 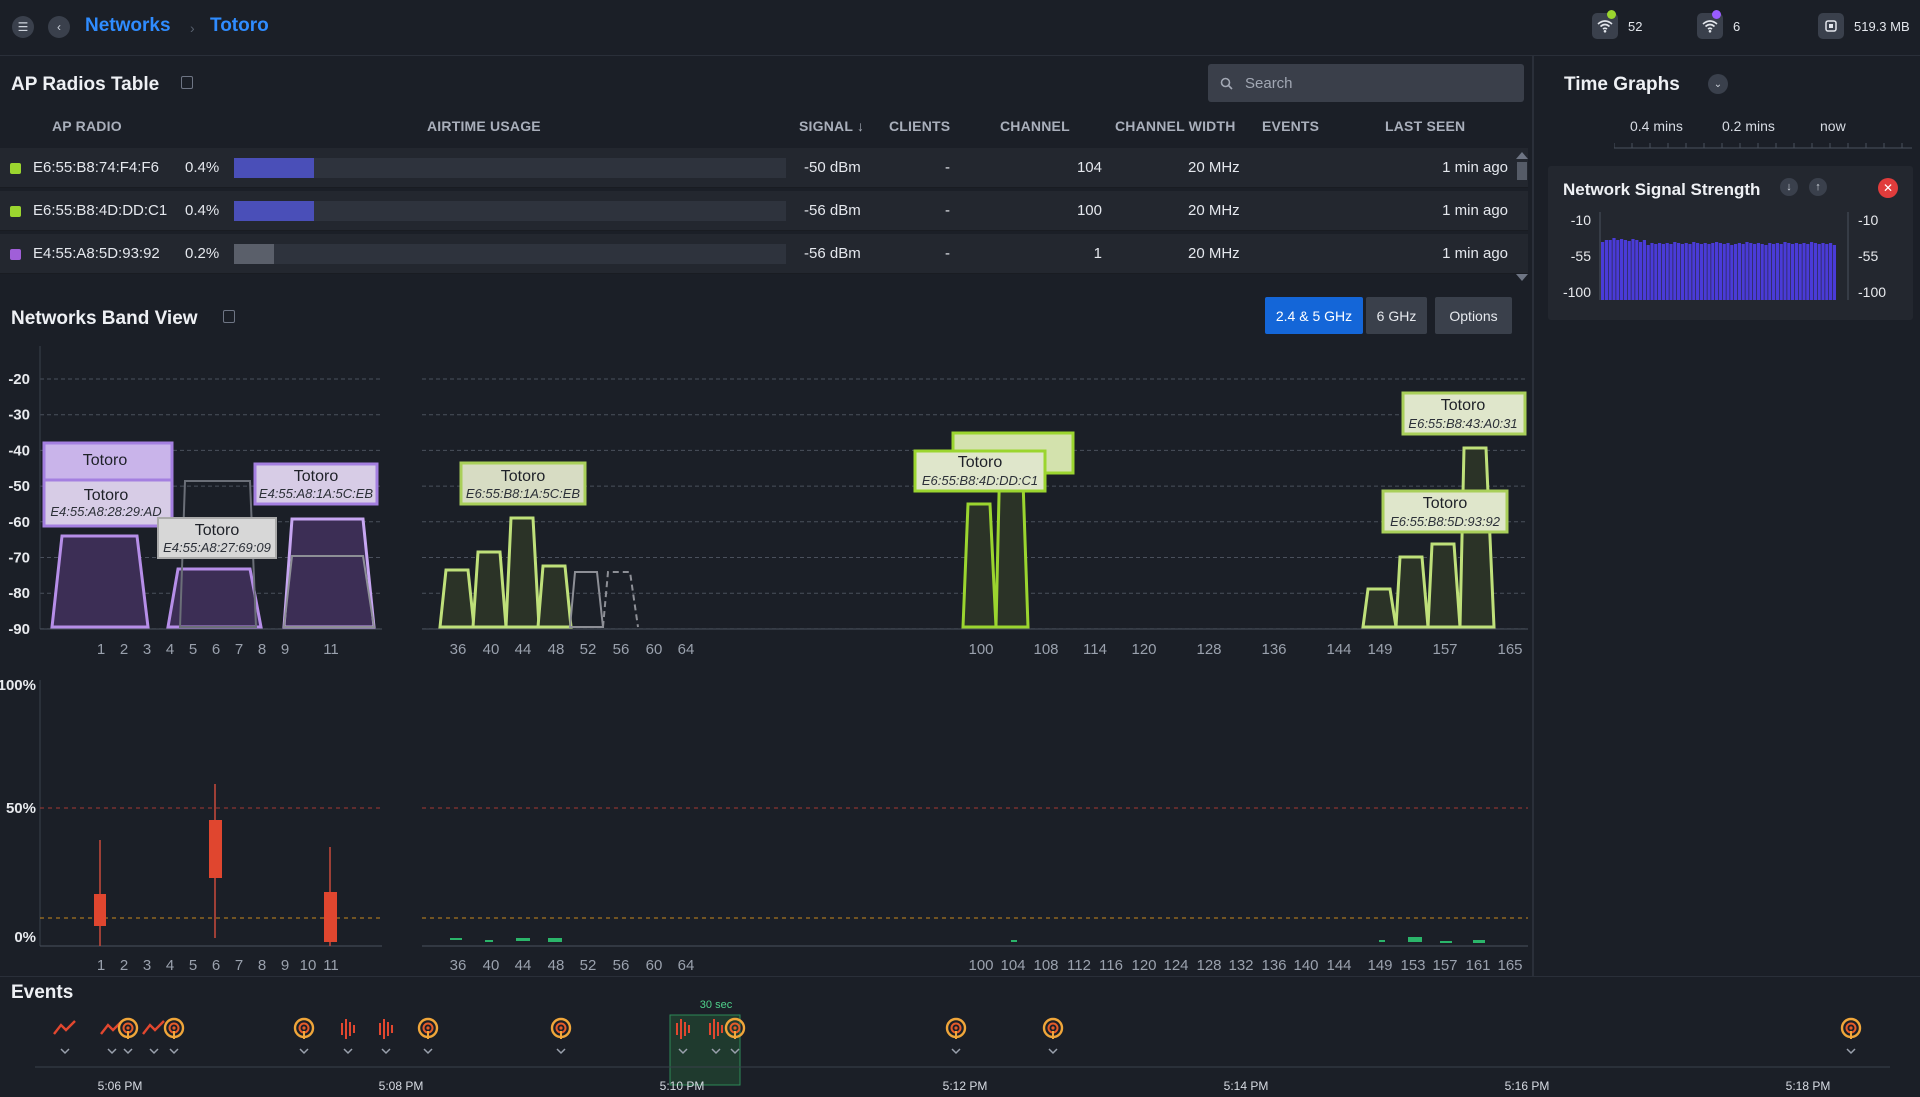 What do you see at coordinates (1445, 511) in the screenshot?
I see `network-label: Totoro E6:55:B8:5D:93:92` at bounding box center [1445, 511].